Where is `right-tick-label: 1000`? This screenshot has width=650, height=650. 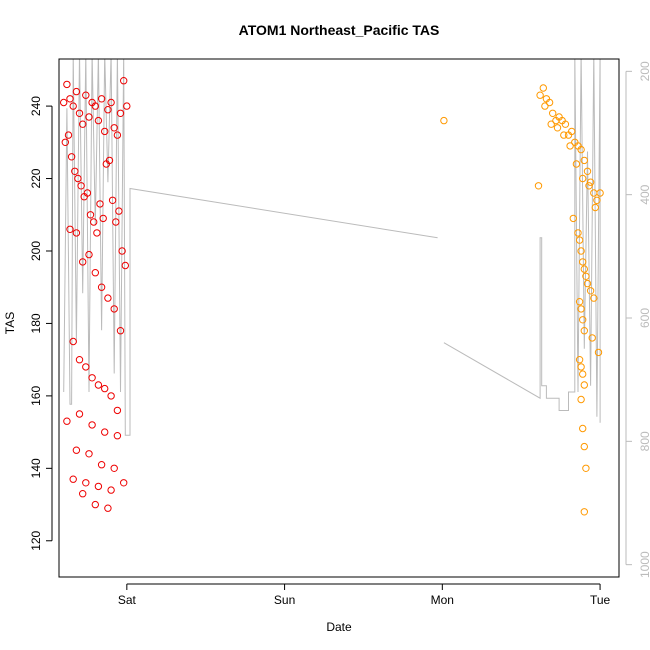
right-tick-label: 1000 is located at coordinates (644, 564).